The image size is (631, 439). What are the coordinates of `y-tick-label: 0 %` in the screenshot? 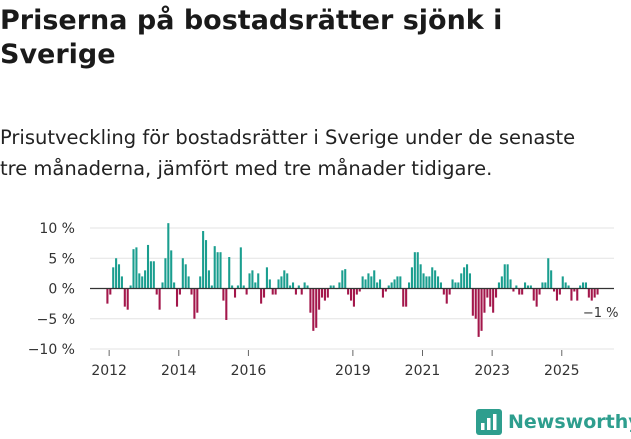 It's located at (61, 290).